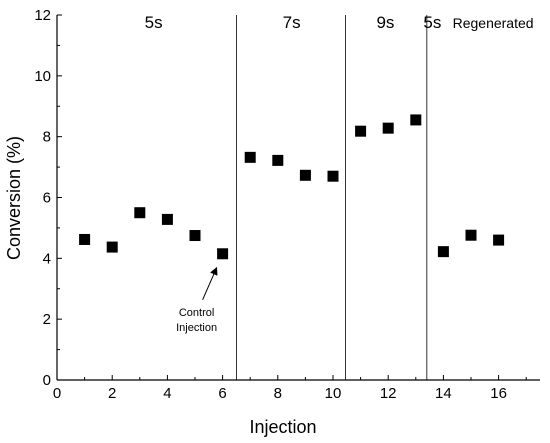  What do you see at coordinates (14, 198) in the screenshot?
I see `y-axis-title: Conversion (%)` at bounding box center [14, 198].